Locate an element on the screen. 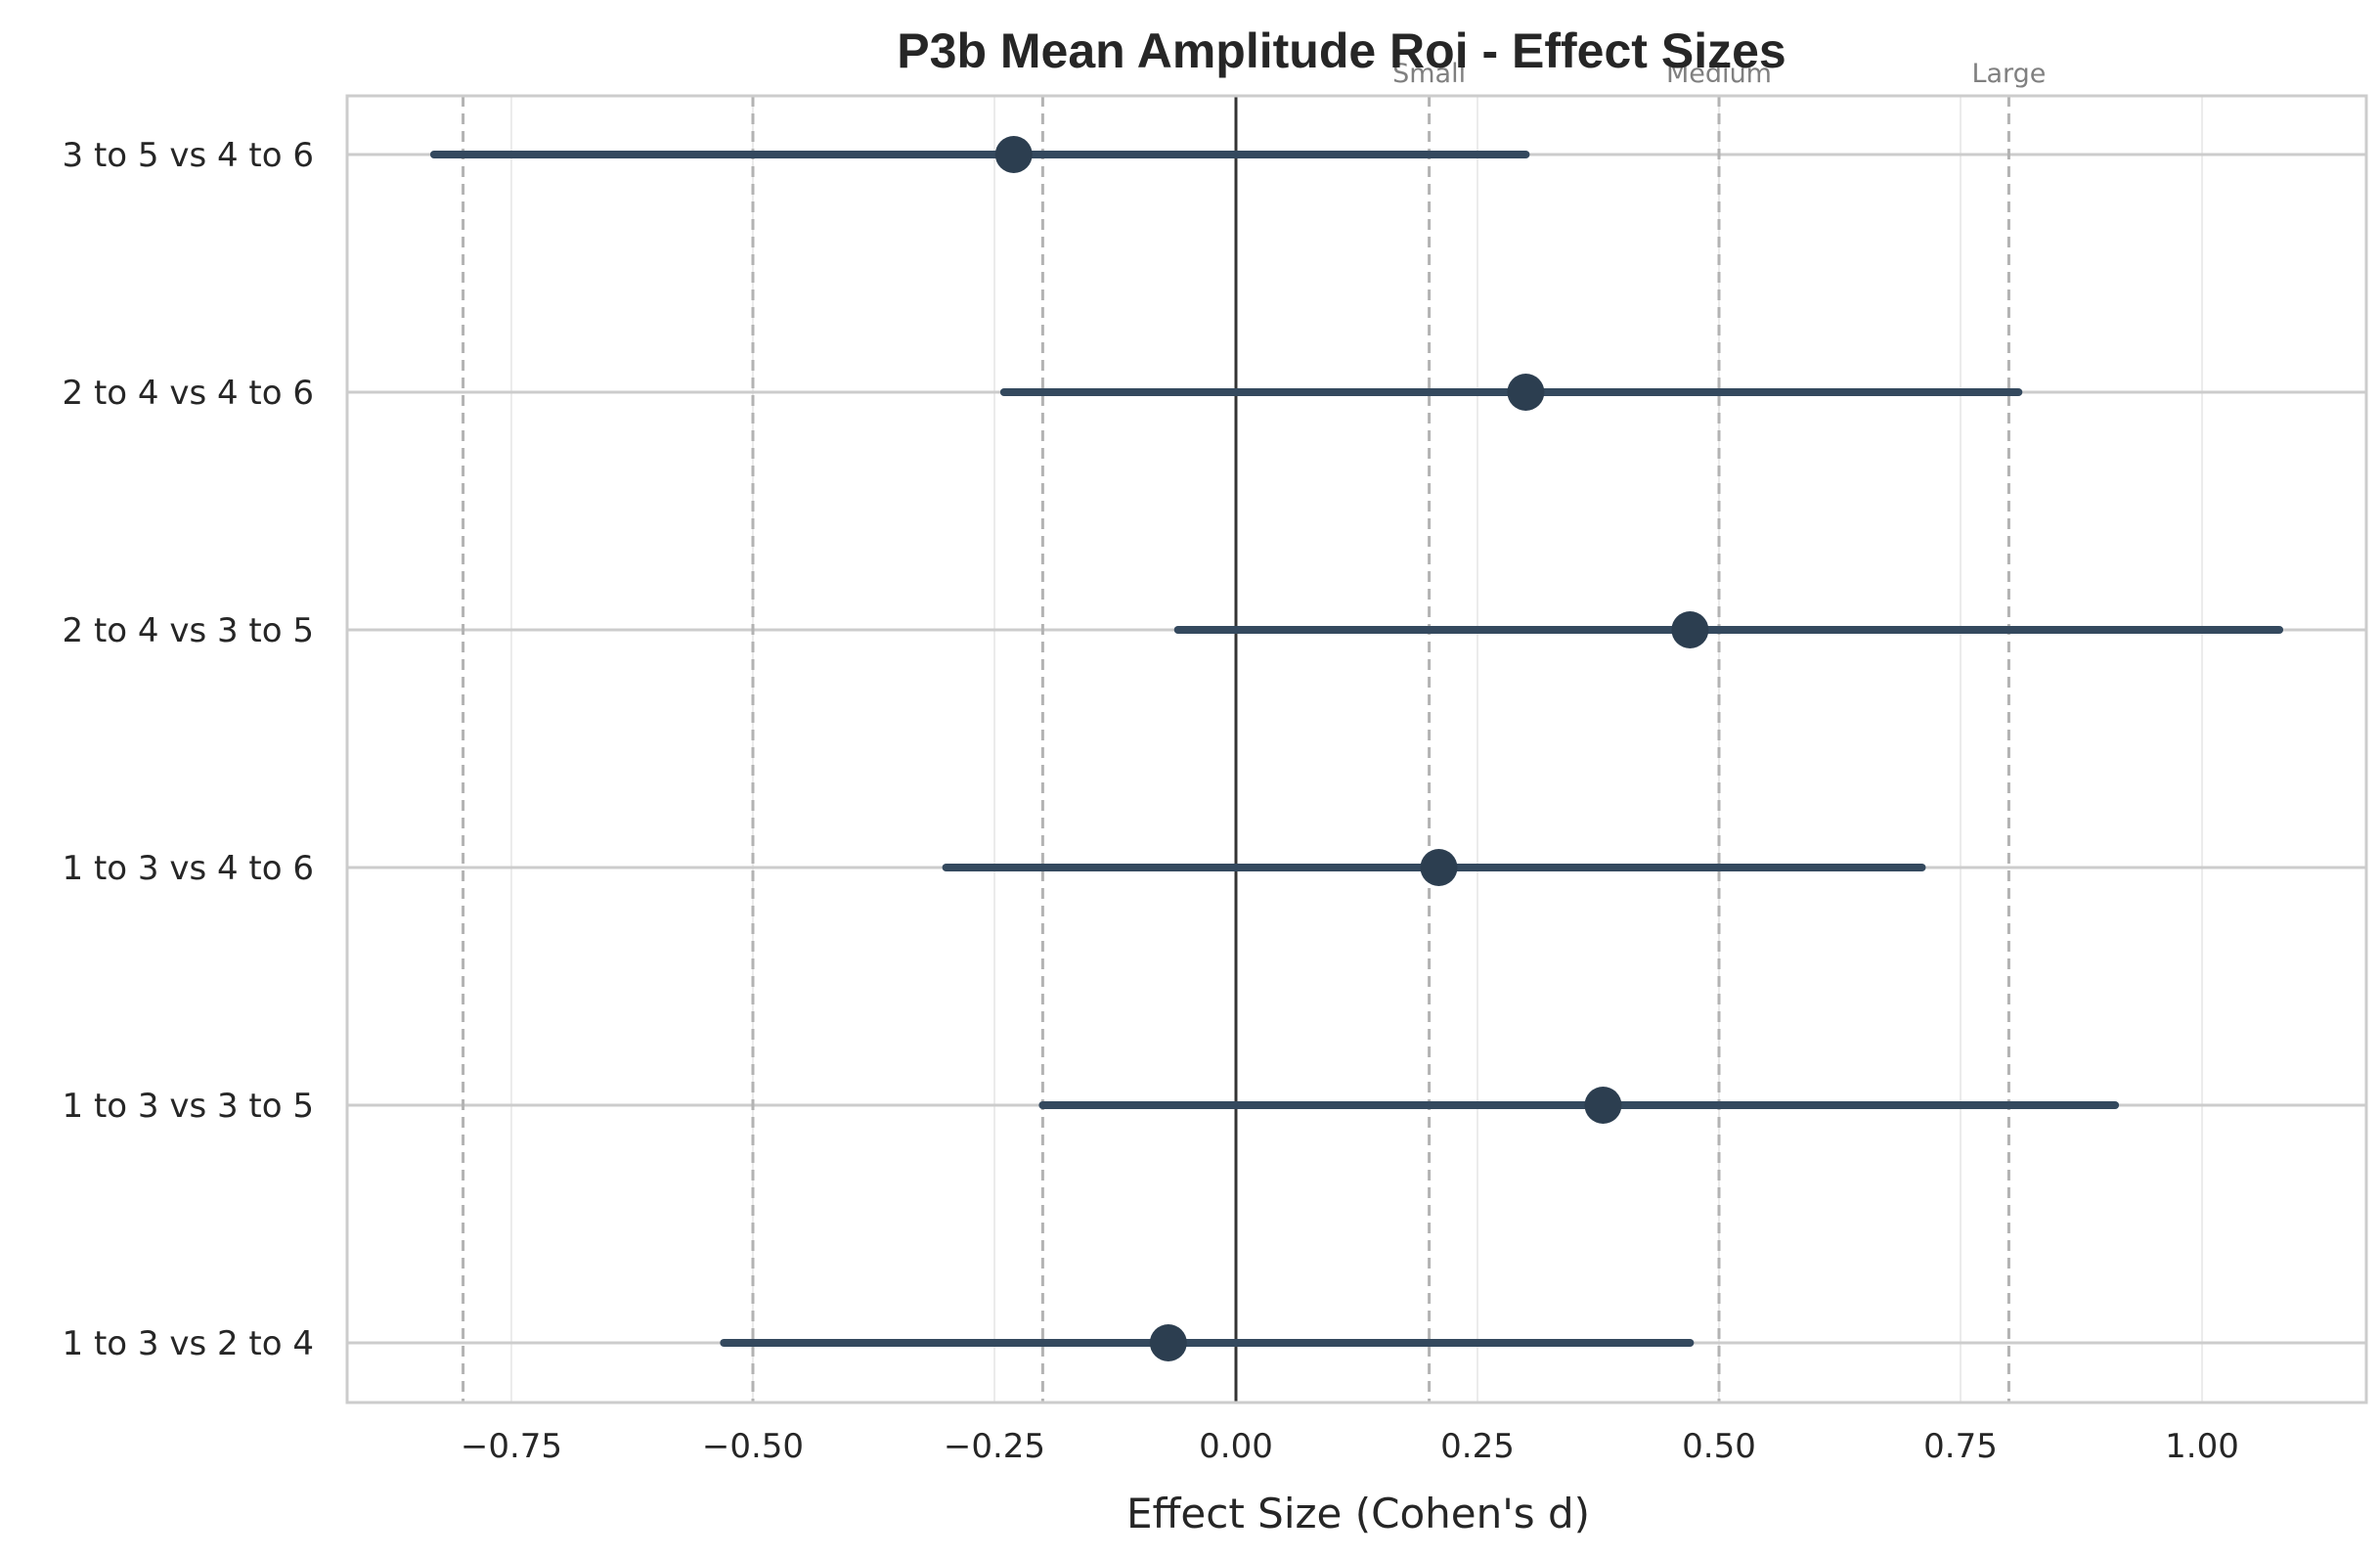  x-tick-label: −0.25 is located at coordinates (994, 1446).